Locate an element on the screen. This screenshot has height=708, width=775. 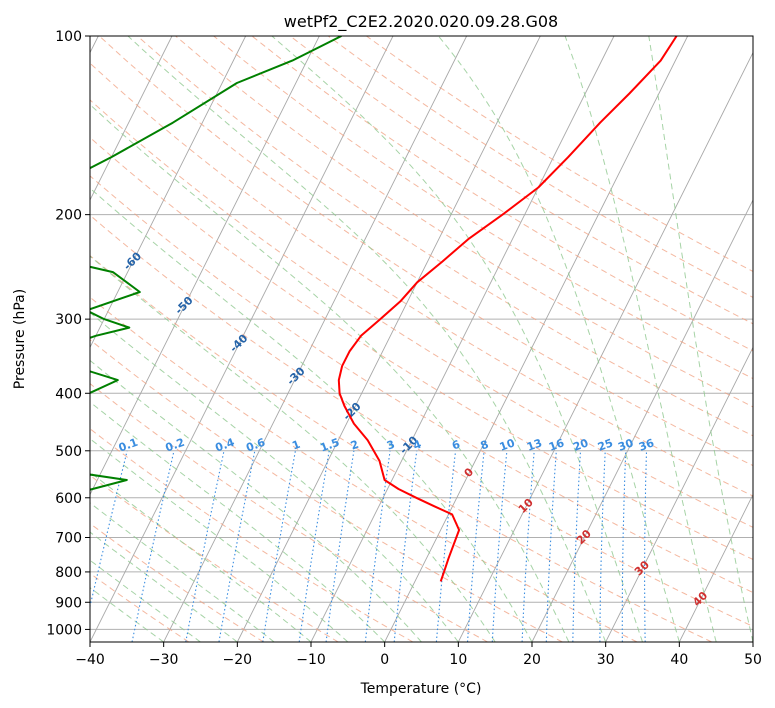
x-tick-label: −10 is located at coordinates (311, 660).